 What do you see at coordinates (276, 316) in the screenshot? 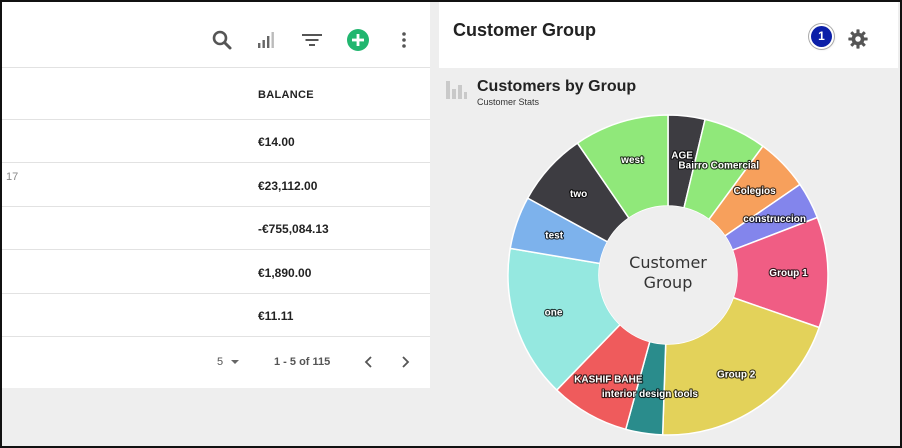
I see `balance-cell: €11.11` at bounding box center [276, 316].